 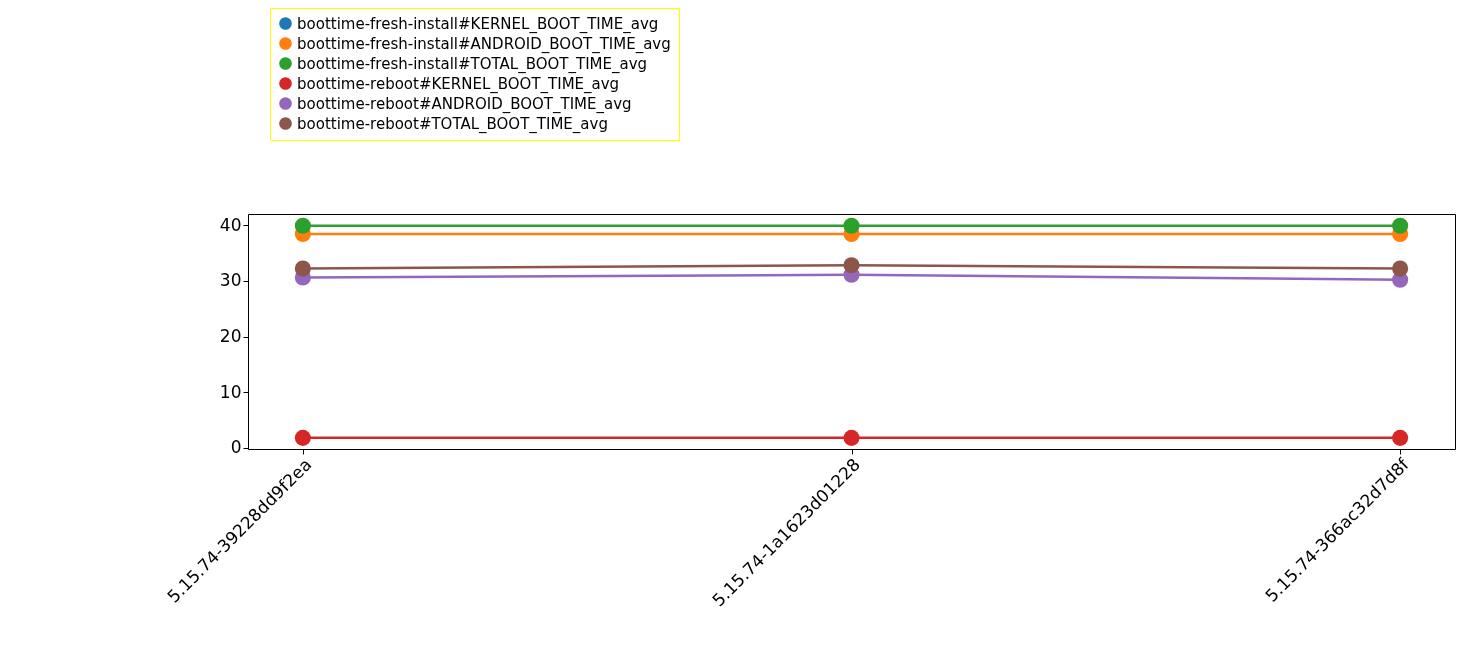 What do you see at coordinates (236, 447) in the screenshot?
I see `y-tick-label: 0` at bounding box center [236, 447].